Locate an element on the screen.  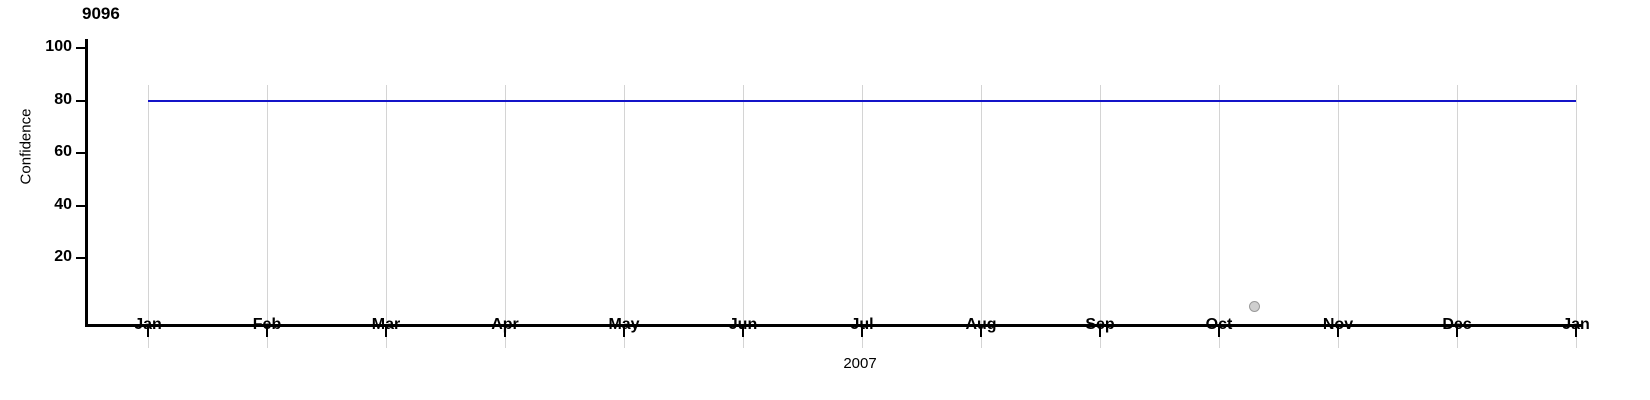
y-tick-label-60: 60 is located at coordinates (63, 151).